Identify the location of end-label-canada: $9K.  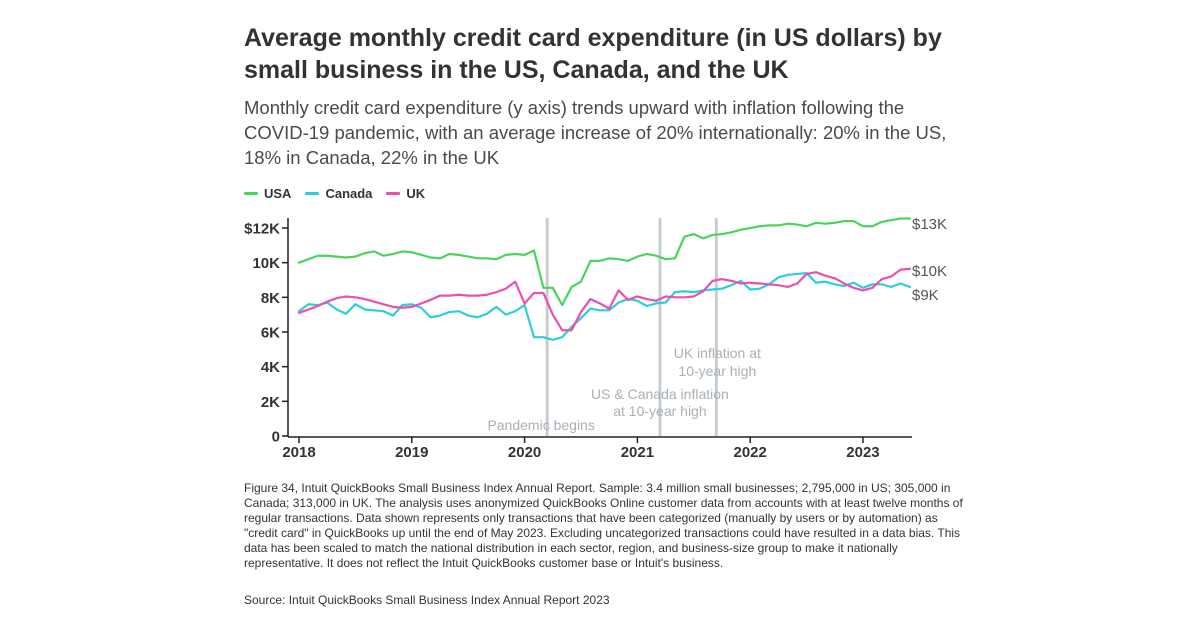
(925, 295).